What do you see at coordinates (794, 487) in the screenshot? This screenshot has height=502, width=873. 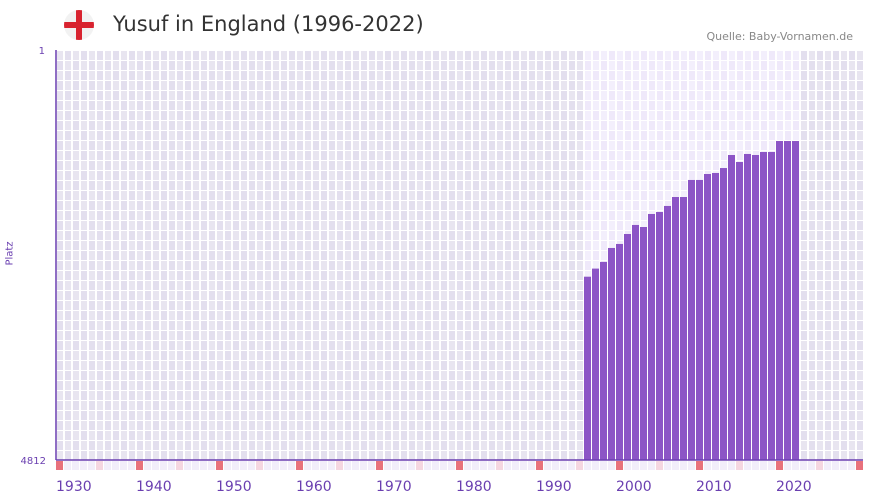 I see `x-tick-label: 2020` at bounding box center [794, 487].